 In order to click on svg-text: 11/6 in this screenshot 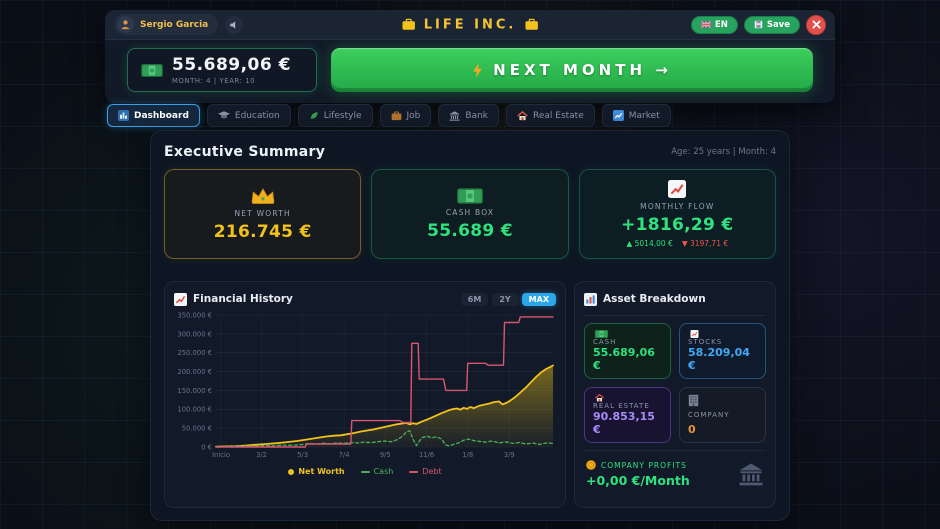, I will do `click(426, 455)`.